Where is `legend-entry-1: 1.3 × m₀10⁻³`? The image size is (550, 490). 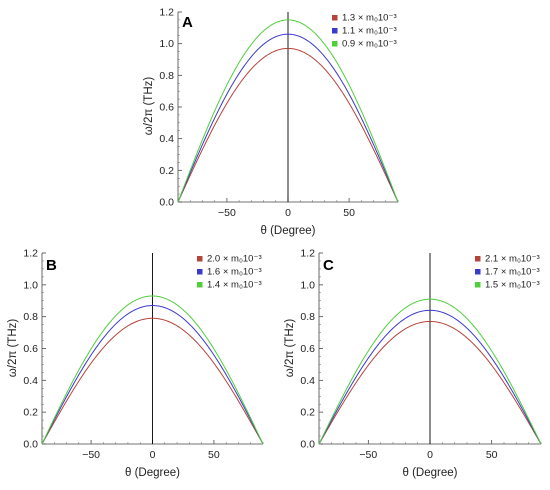
legend-entry-1: 1.3 × m₀10⁻³ is located at coordinates (369, 18).